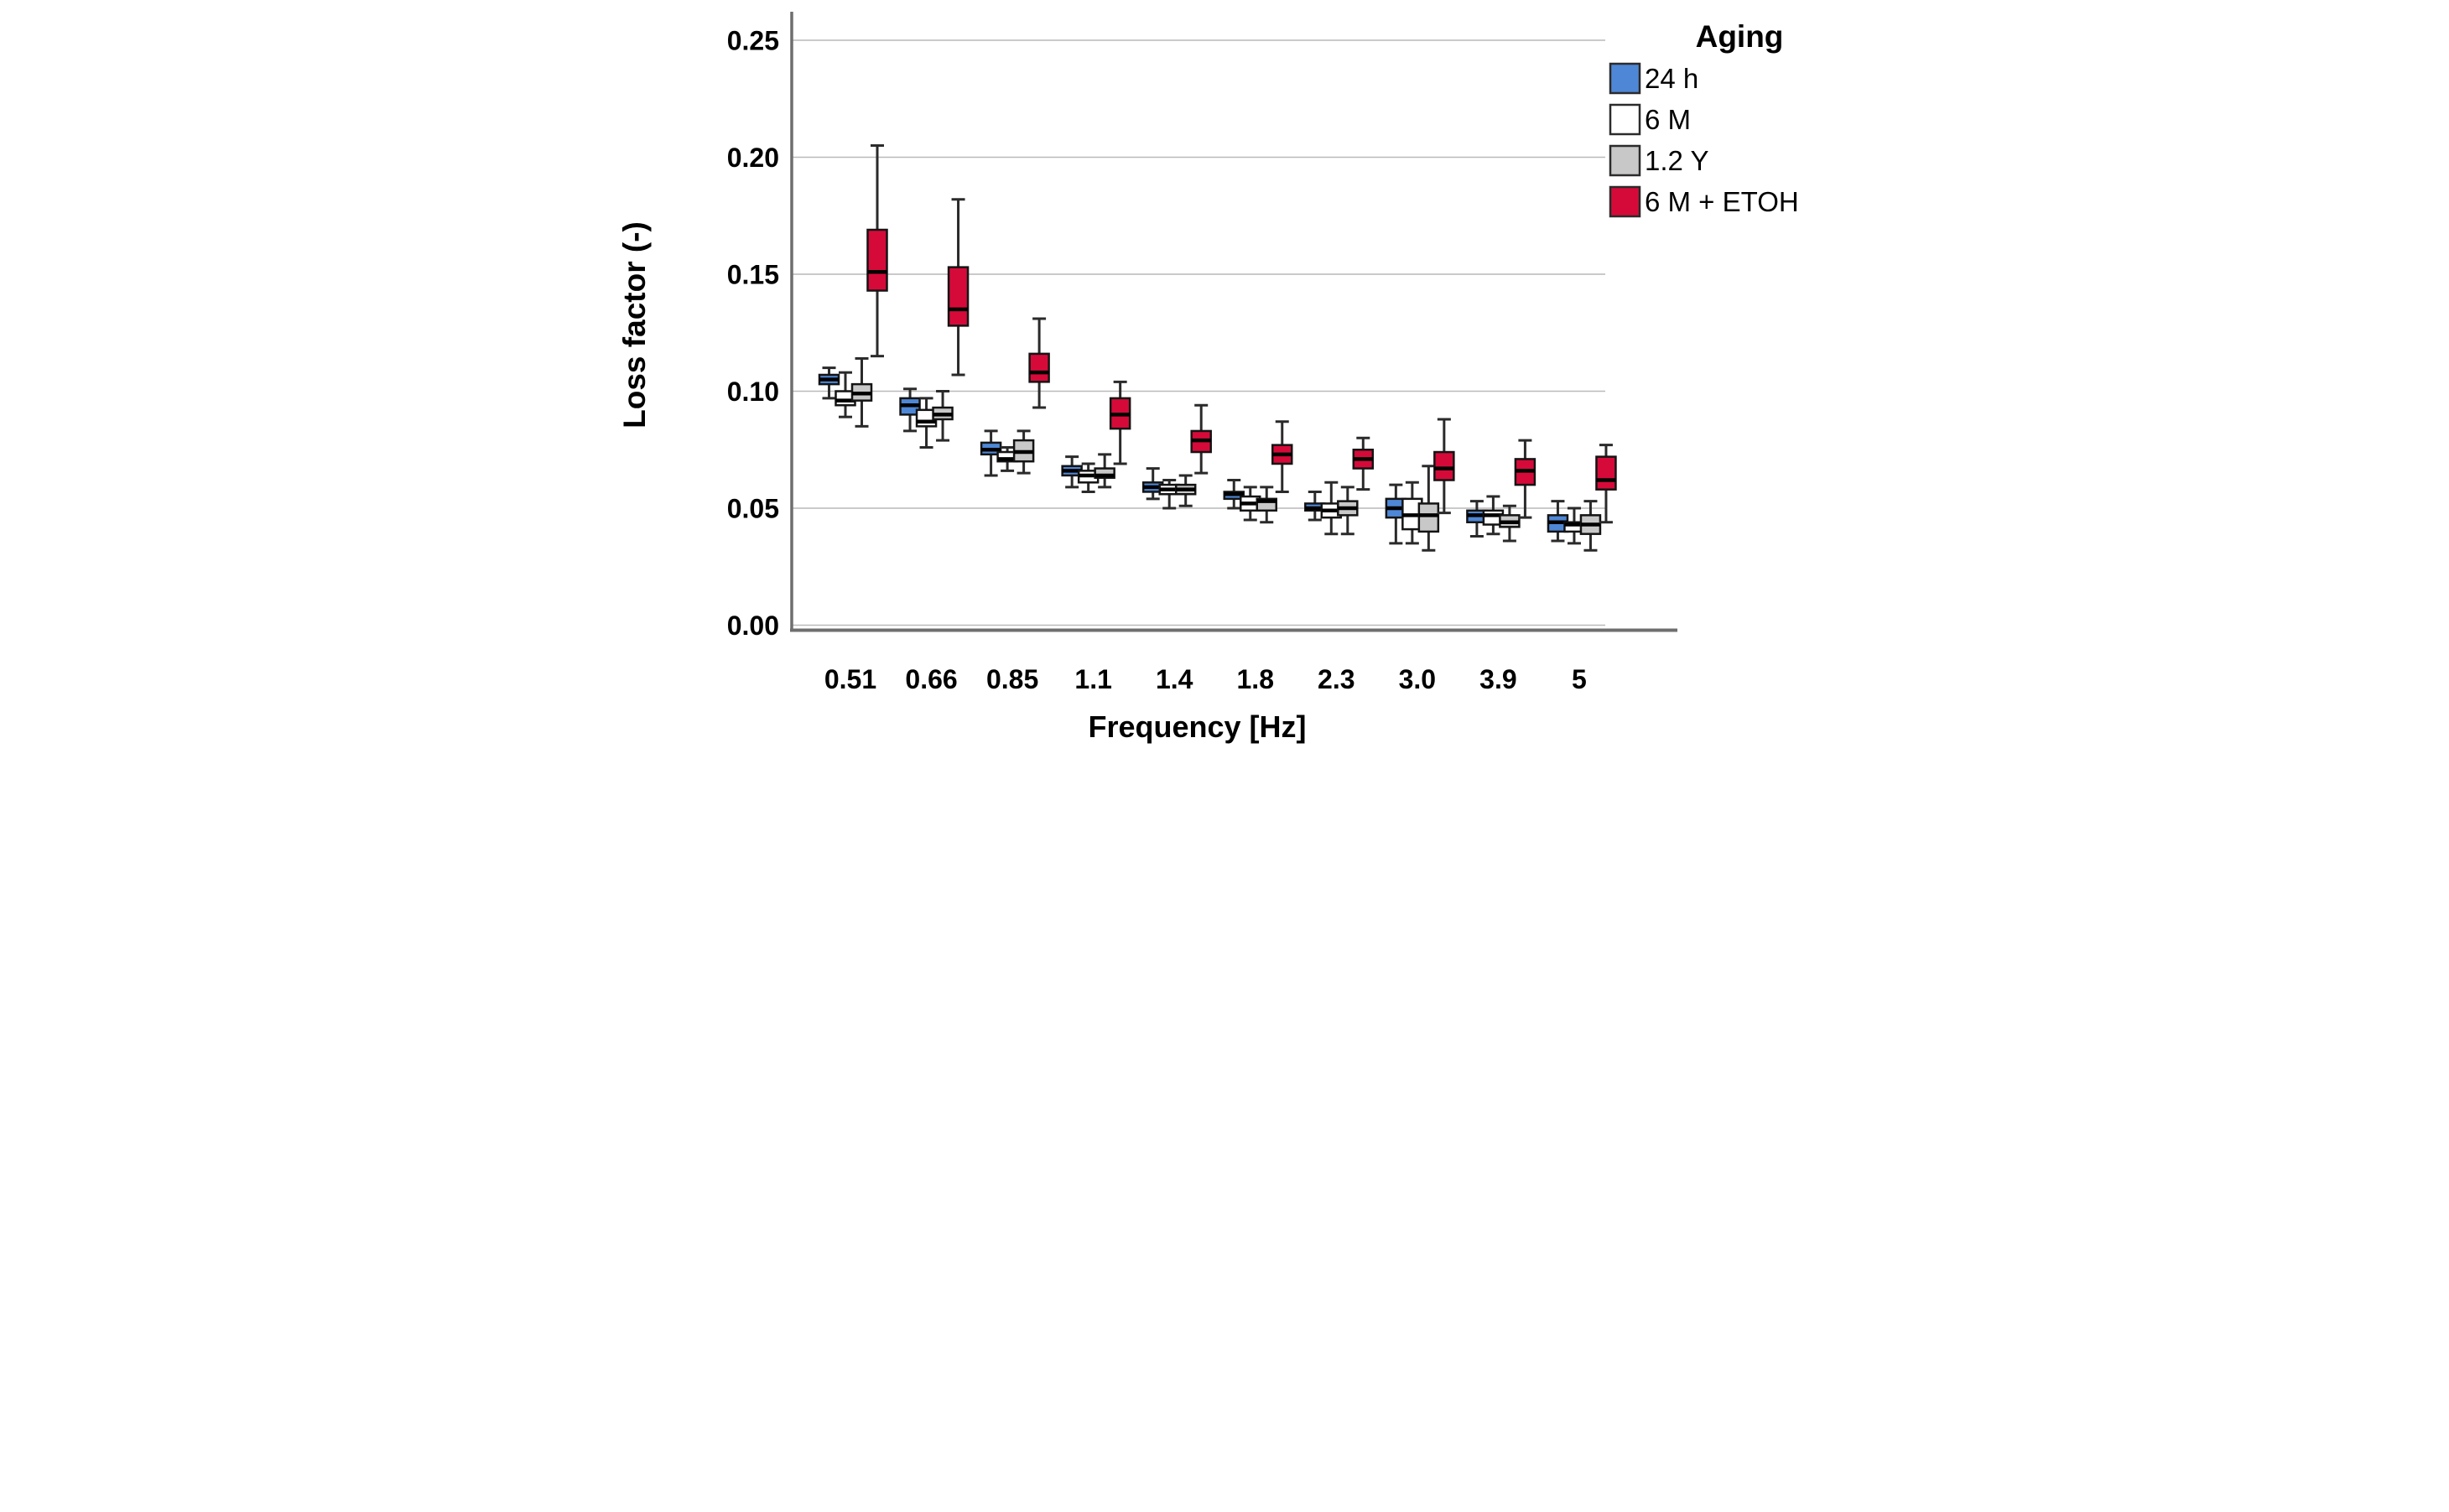 The height and width of the screenshot is (1512, 2449). What do you see at coordinates (1266, 505) in the screenshot?
I see `box-1.2-y-1.8` at bounding box center [1266, 505].